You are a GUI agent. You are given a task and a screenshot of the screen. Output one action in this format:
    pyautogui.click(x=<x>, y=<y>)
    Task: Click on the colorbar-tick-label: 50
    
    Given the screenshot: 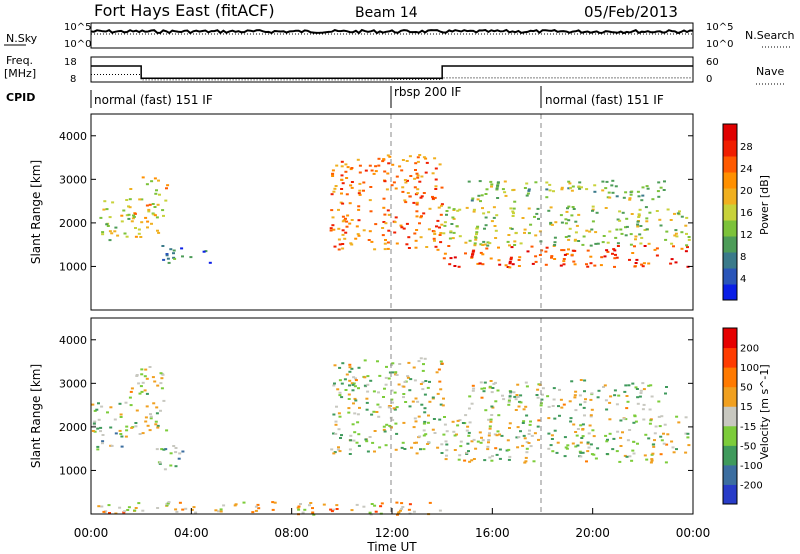 What is the action you would take?
    pyautogui.click(x=746, y=388)
    